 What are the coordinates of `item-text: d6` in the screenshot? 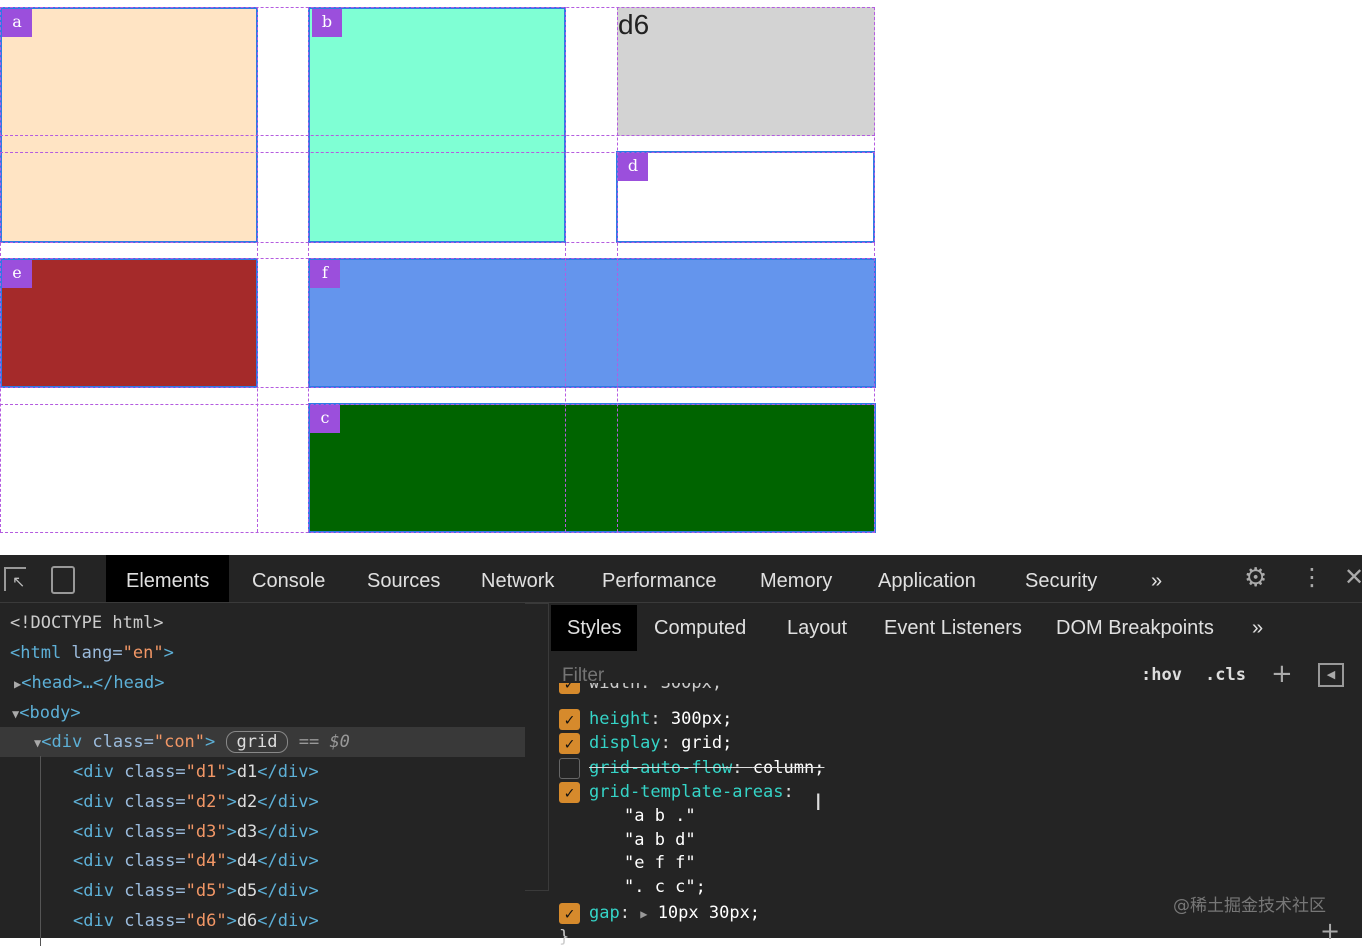 It's located at (634, 24).